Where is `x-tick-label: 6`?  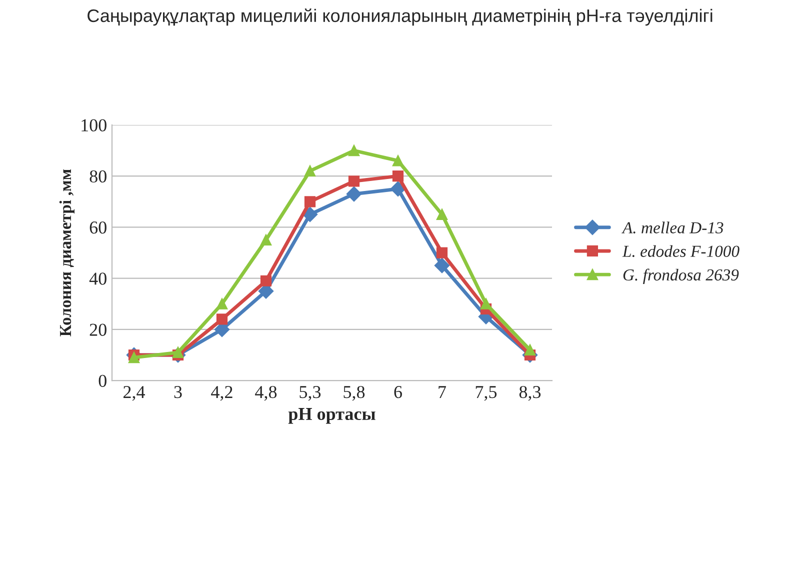
x-tick-label: 6 is located at coordinates (398, 392).